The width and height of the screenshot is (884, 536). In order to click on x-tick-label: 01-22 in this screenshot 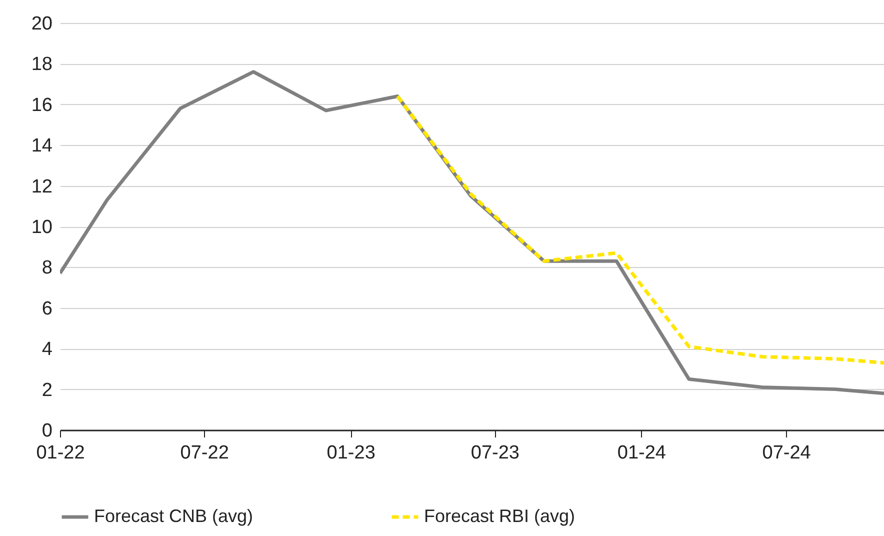, I will do `click(60, 453)`.